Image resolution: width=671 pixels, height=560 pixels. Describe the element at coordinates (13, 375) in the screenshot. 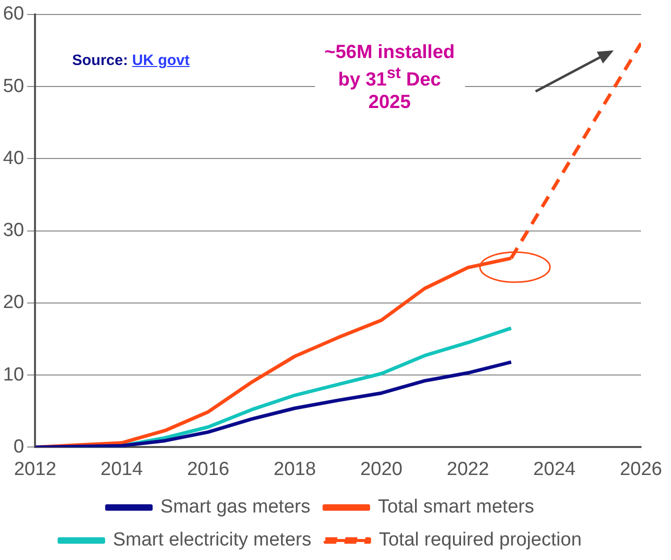

I see `y-tick-label: 10` at that location.